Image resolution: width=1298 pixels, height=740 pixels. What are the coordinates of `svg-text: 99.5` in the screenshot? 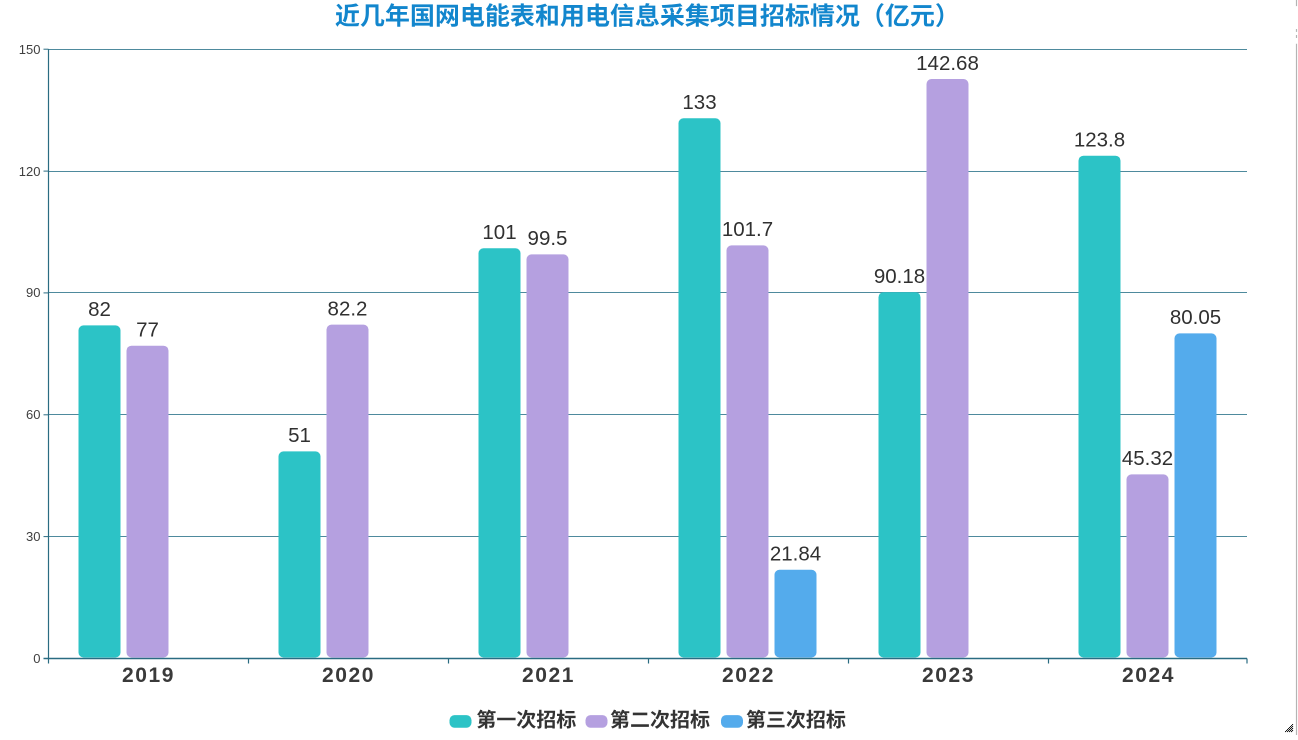 It's located at (548, 238).